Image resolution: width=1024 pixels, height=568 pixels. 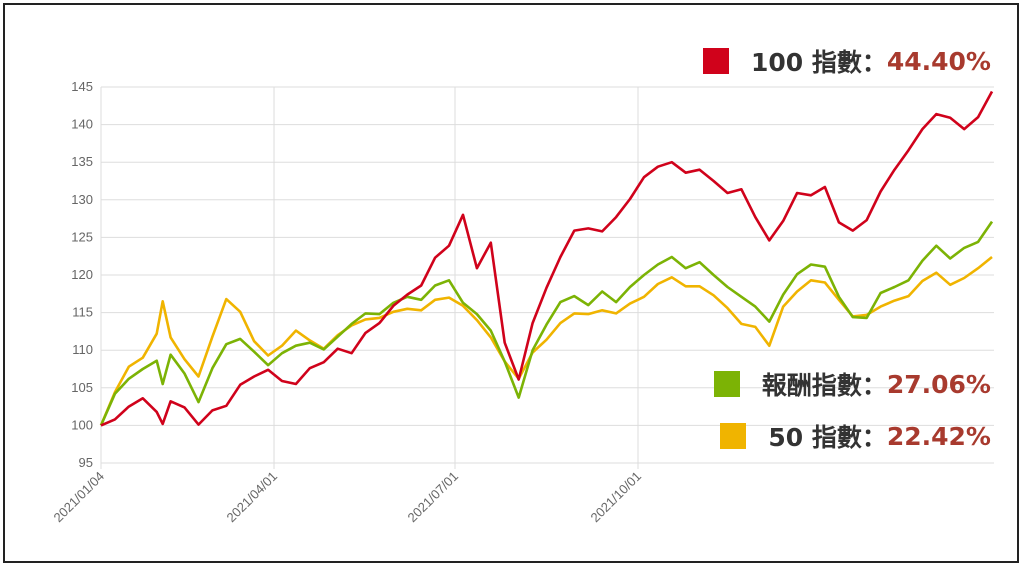 I want to click on legend-swatch-return-index, so click(x=726, y=384).